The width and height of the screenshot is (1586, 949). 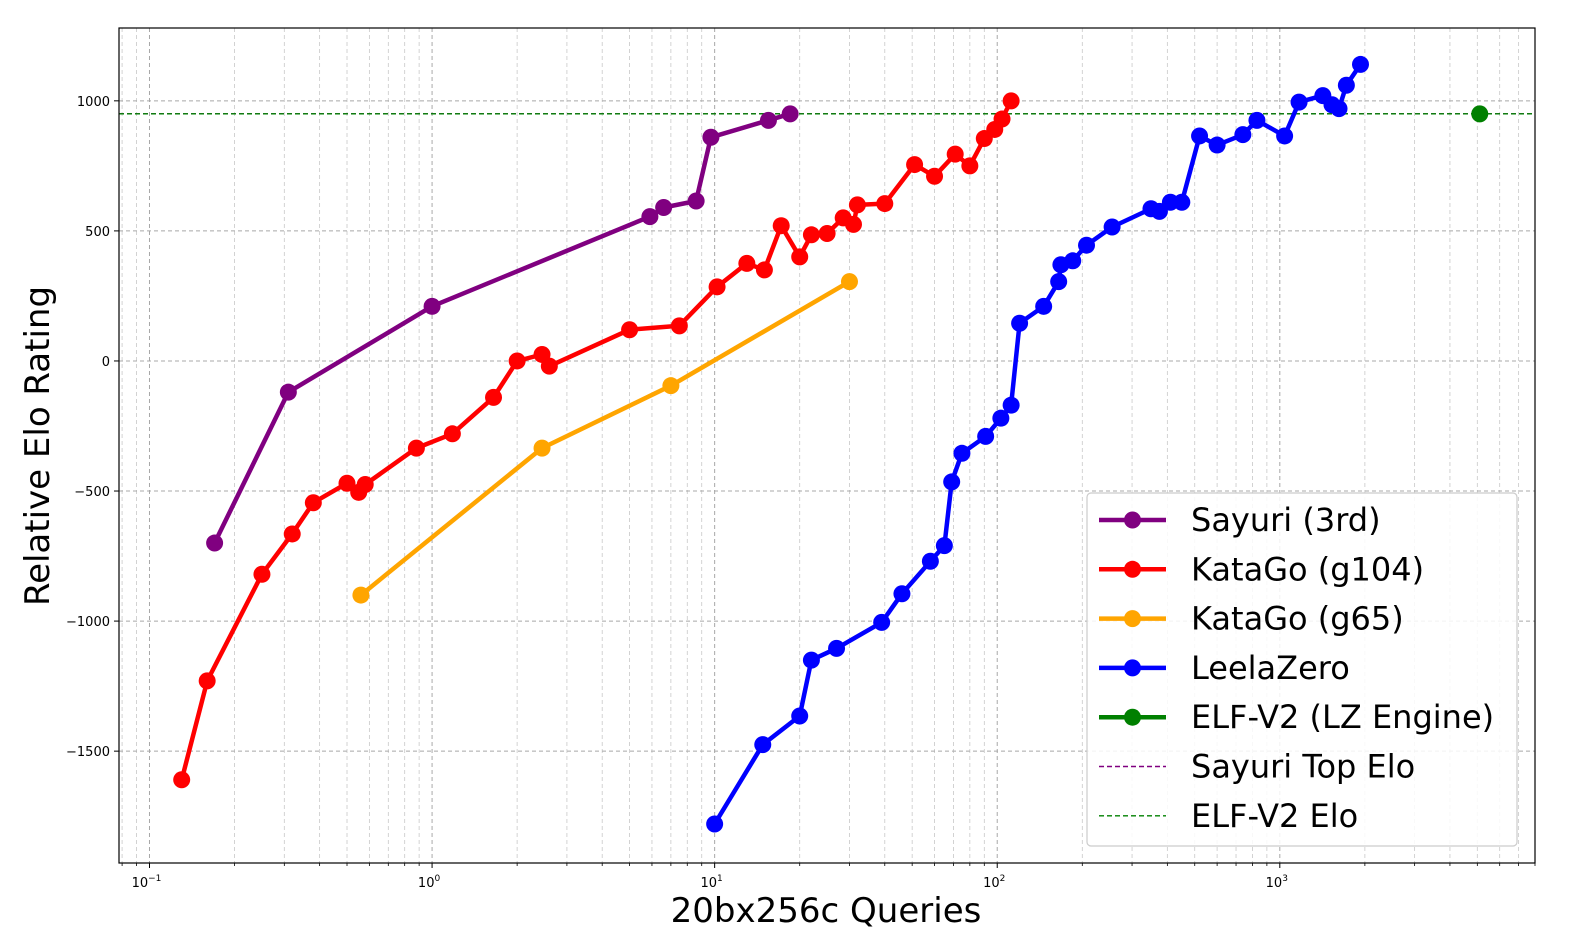 I want to click on series-line, so click(x=605, y=438).